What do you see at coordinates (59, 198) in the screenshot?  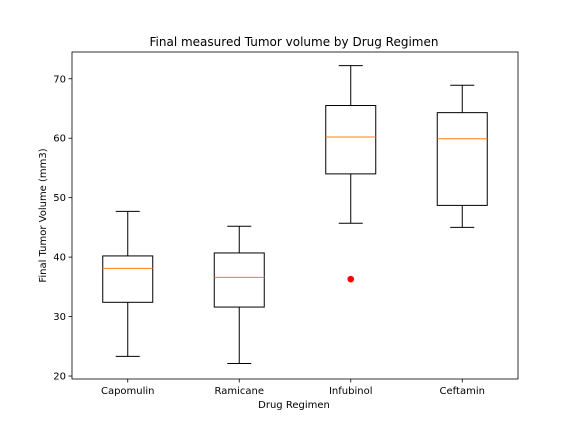 I see `y-tick-label: 50` at bounding box center [59, 198].